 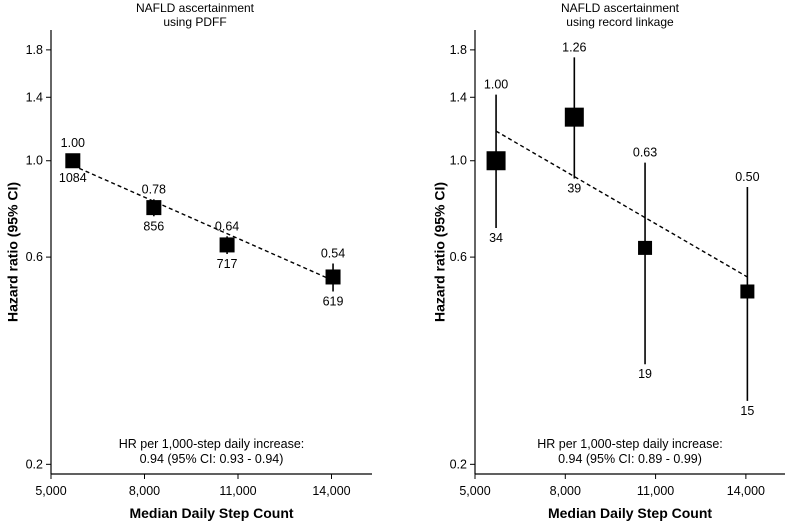 What do you see at coordinates (333, 301) in the screenshot?
I see `n-label: 619` at bounding box center [333, 301].